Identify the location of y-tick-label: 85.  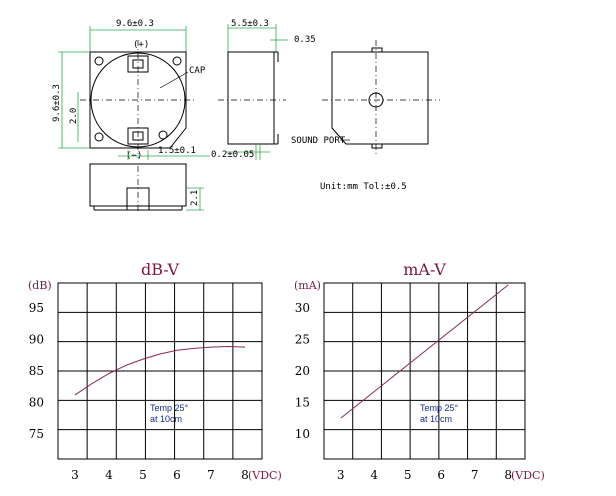
(36, 371).